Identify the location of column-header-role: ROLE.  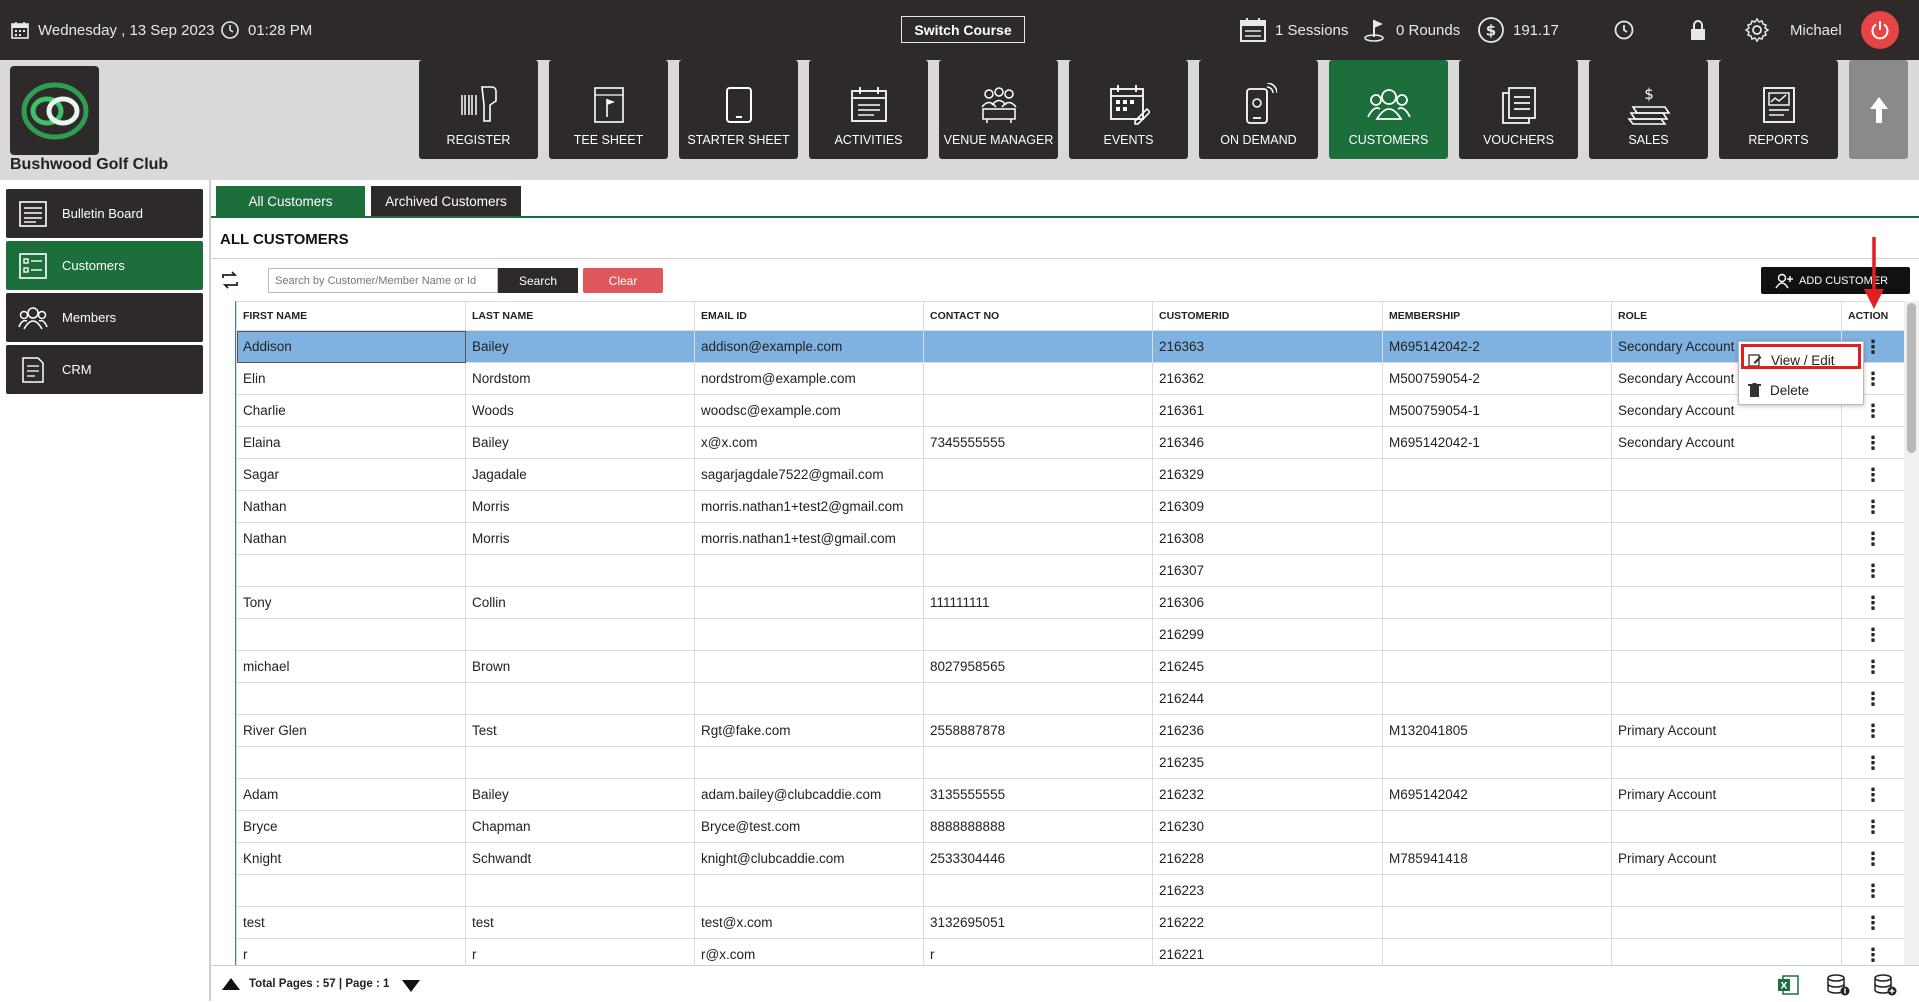
(1726, 316).